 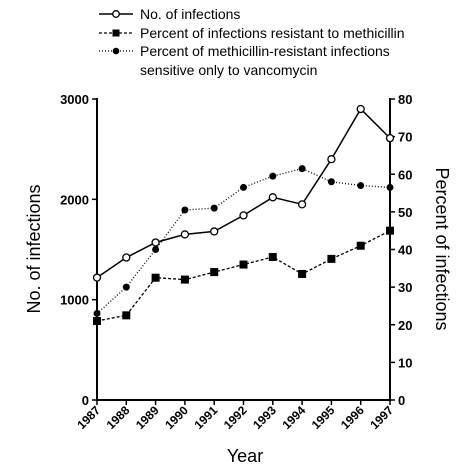 What do you see at coordinates (405, 137) in the screenshot?
I see `right-tick-label: 70` at bounding box center [405, 137].